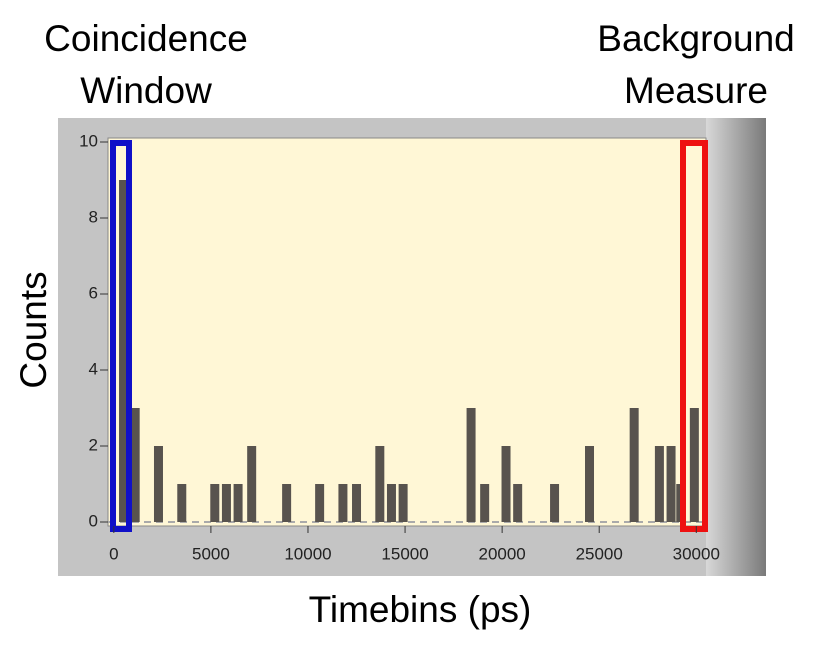  What do you see at coordinates (88, 140) in the screenshot?
I see `y-tick-label: 10` at bounding box center [88, 140].